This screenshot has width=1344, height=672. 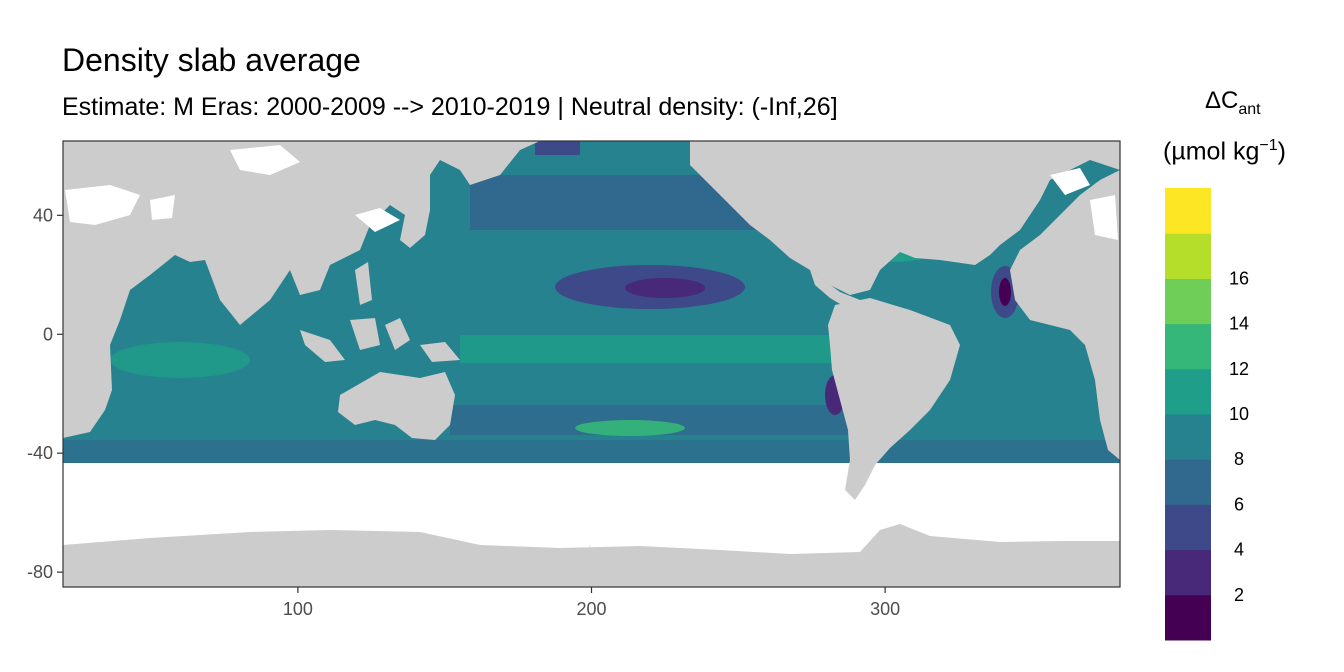 I want to click on central-america-landmass, so click(x=837, y=291).